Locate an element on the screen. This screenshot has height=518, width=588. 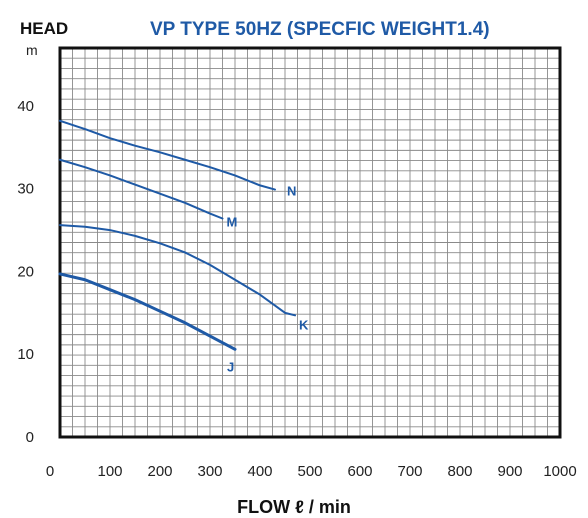
x-axis-label: FLOW ℓ / min is located at coordinates (294, 507).